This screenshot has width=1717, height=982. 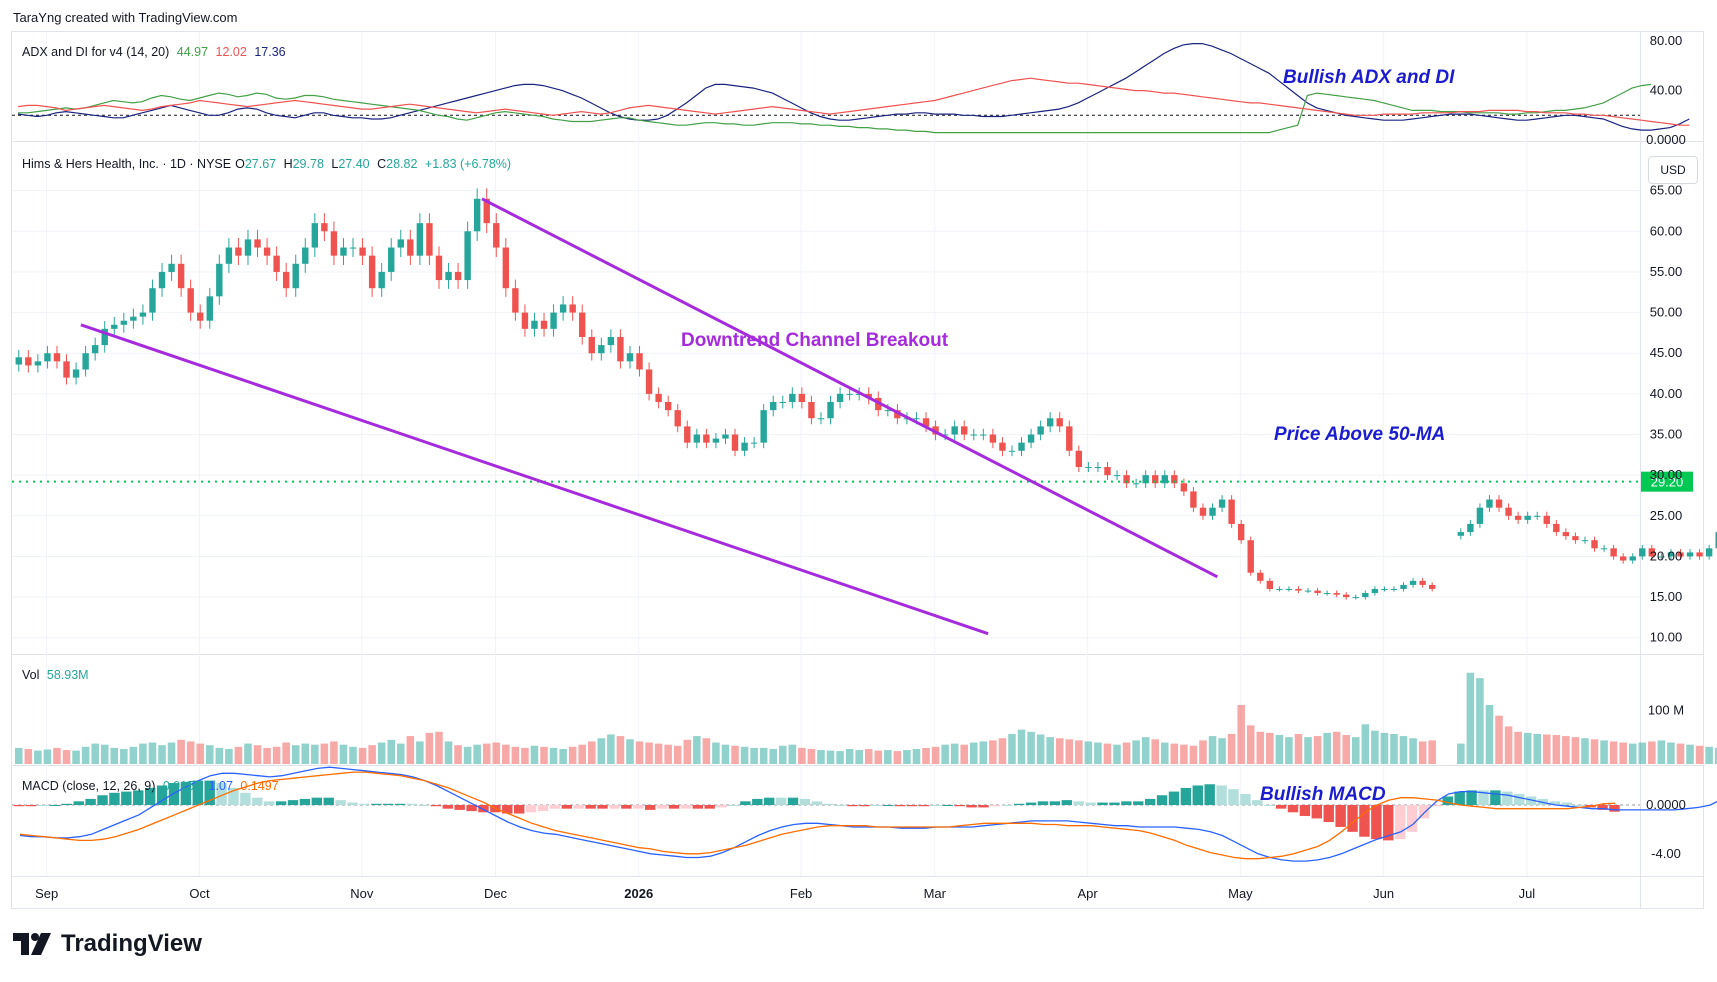 I want to click on macd-legend-title: MACD (close, 12, 26, 9), so click(x=89, y=786).